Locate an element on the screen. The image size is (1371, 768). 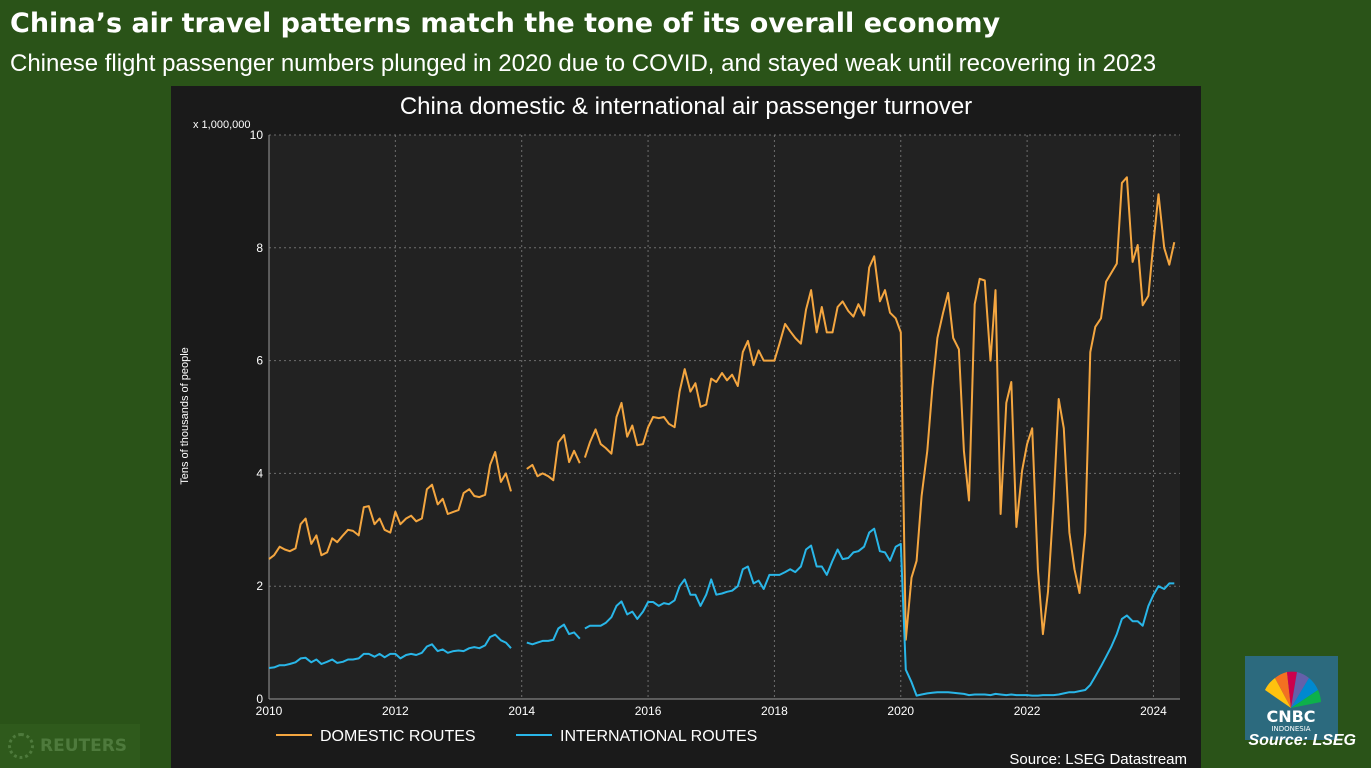
y-axis-label: Tens of thousands of people is located at coordinates (185, 416).